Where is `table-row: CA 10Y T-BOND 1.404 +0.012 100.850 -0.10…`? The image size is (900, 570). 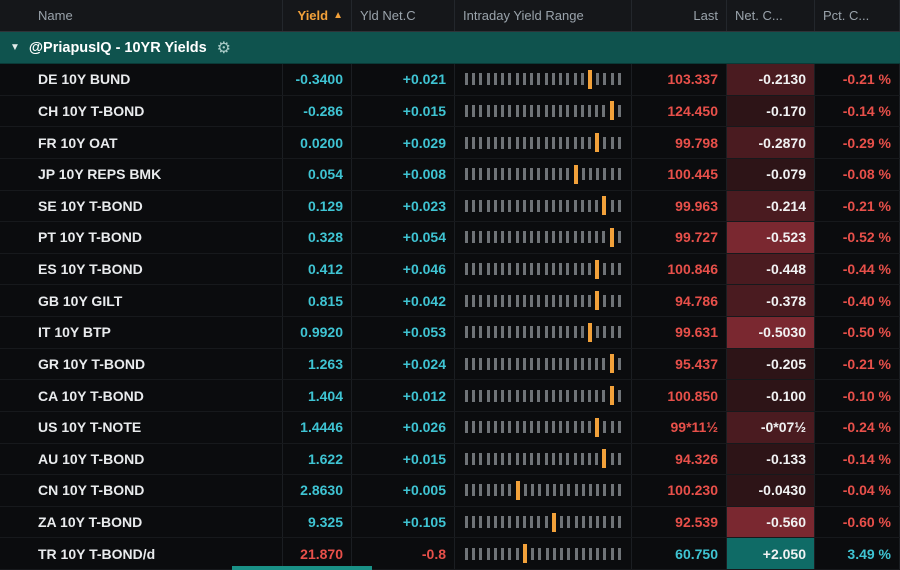
table-row: CA 10Y T-BOND 1.404 +0.012 100.850 -0.10… is located at coordinates (450, 396).